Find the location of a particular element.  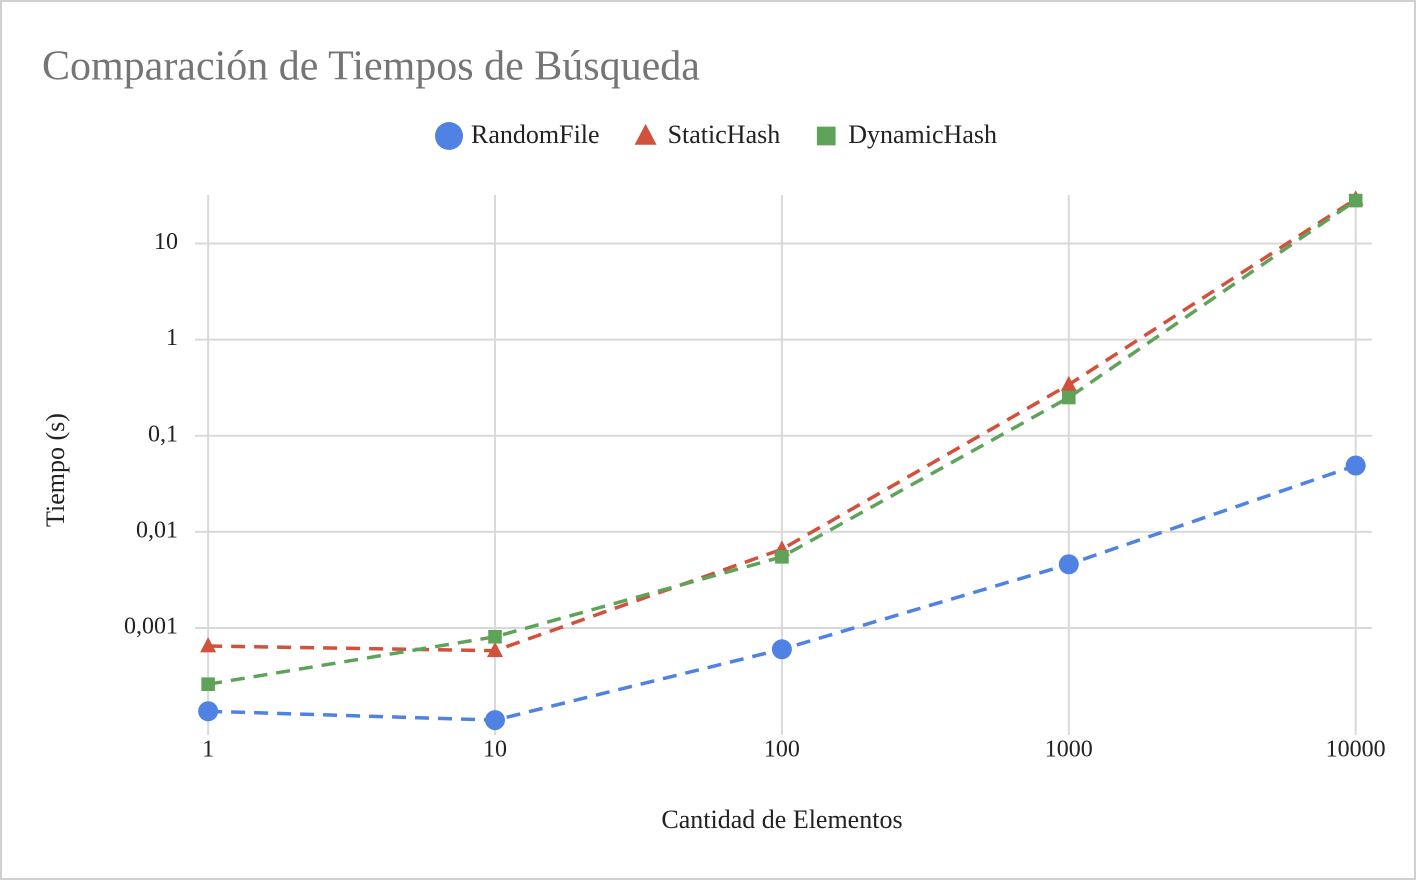

y-tick-label: 0,1 is located at coordinates (163, 434).